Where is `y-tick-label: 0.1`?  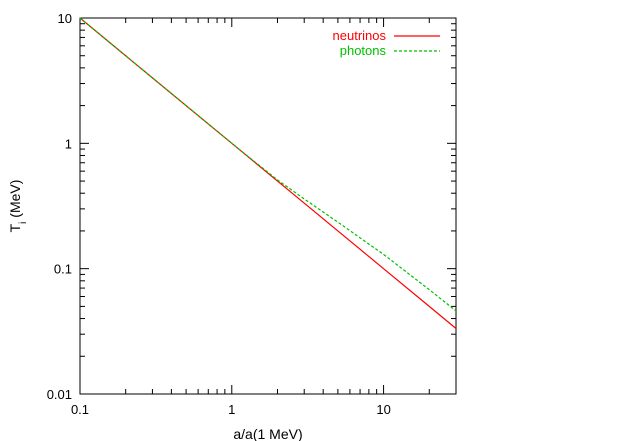
y-tick-label: 0.1 is located at coordinates (63, 269).